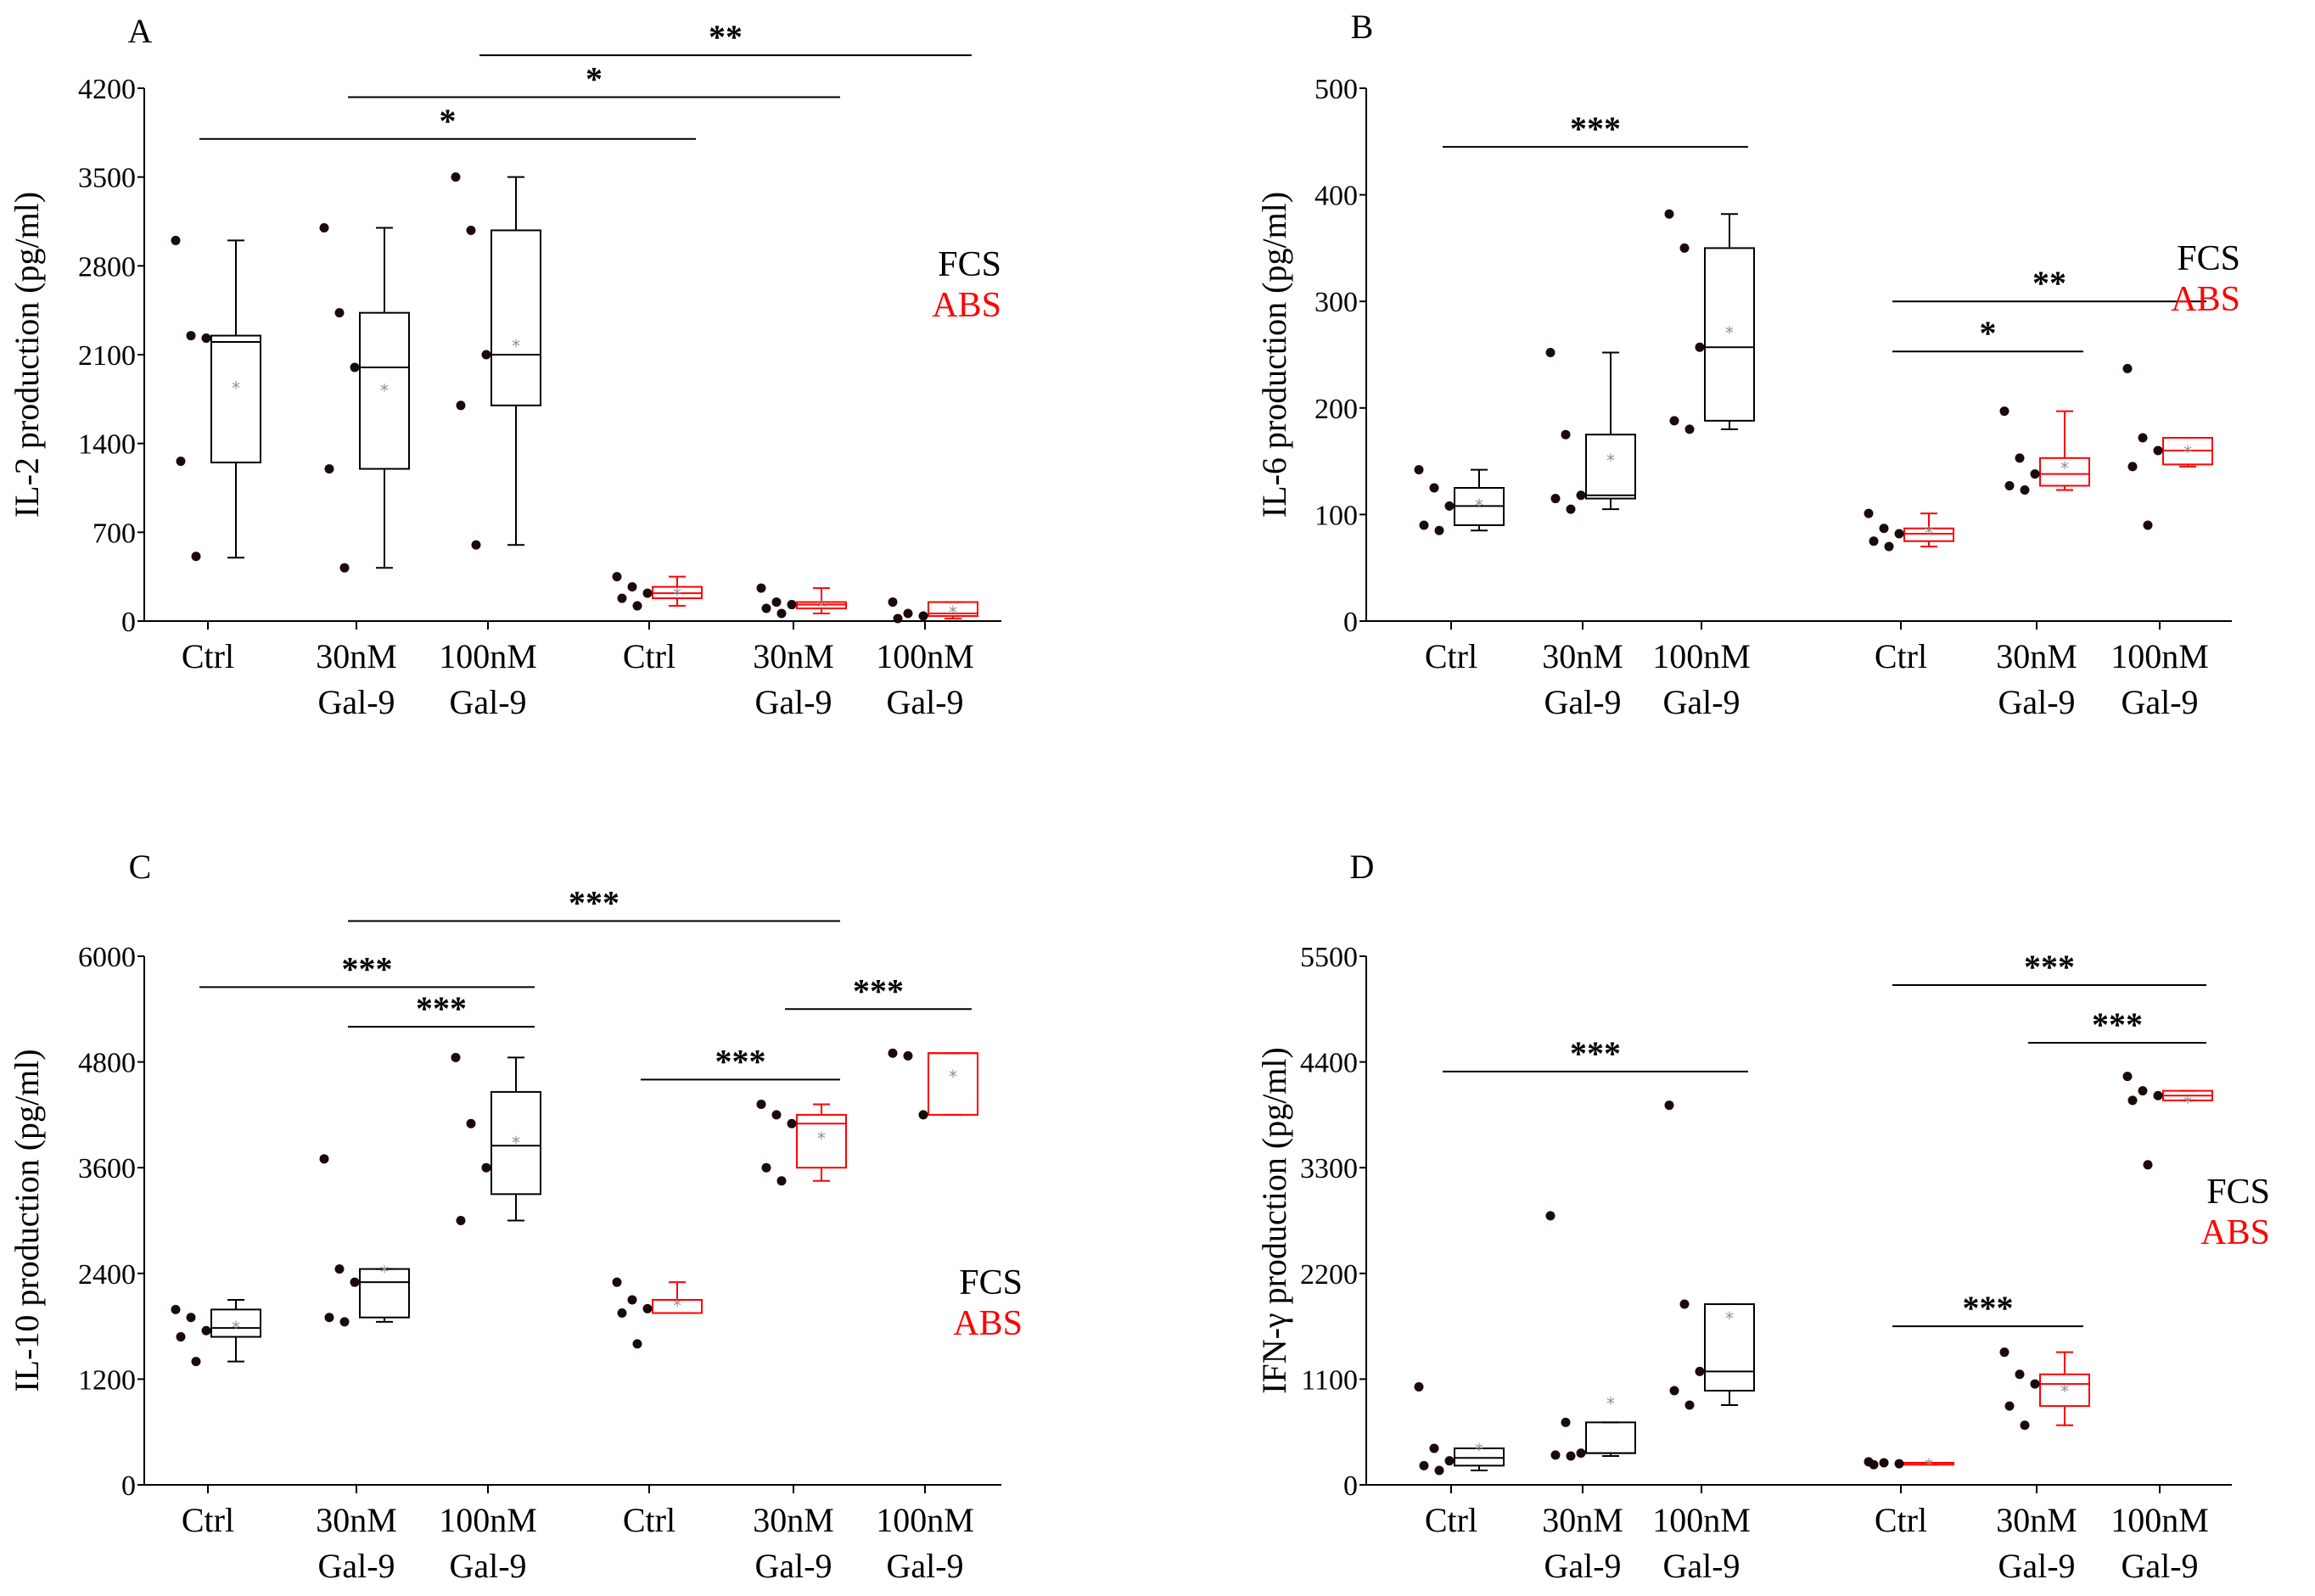 Image resolution: width=2315 pixels, height=1596 pixels. Describe the element at coordinates (1336, 409) in the screenshot. I see `y-tick-label: 200` at that location.